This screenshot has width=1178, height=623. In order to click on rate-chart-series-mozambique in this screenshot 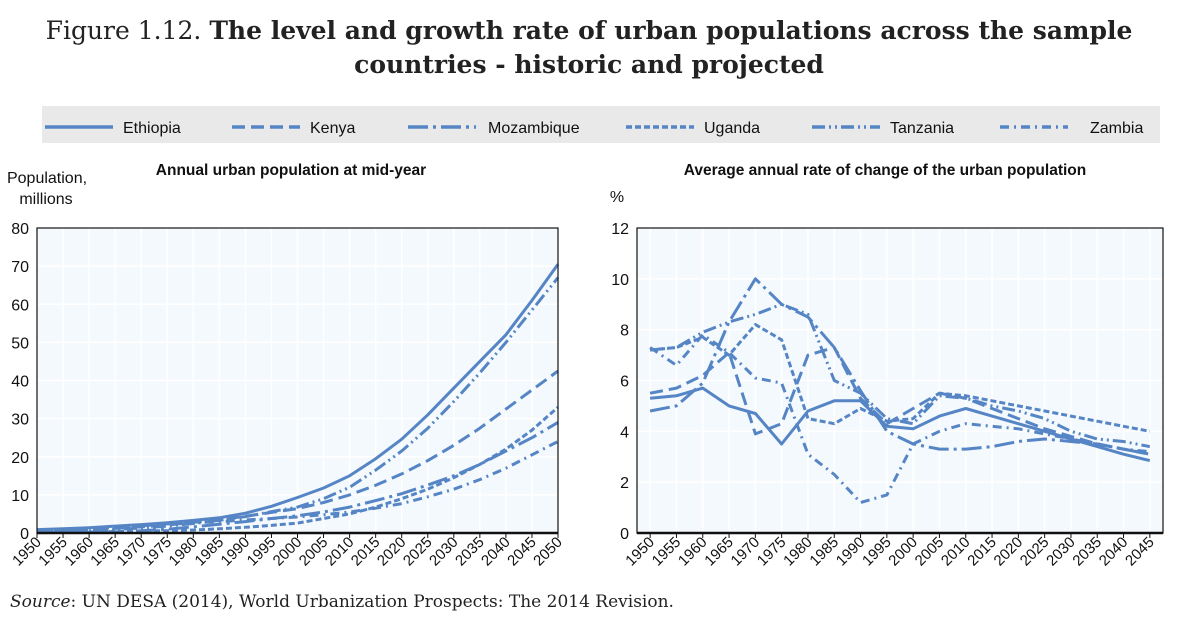, I will do `click(900, 366)`.